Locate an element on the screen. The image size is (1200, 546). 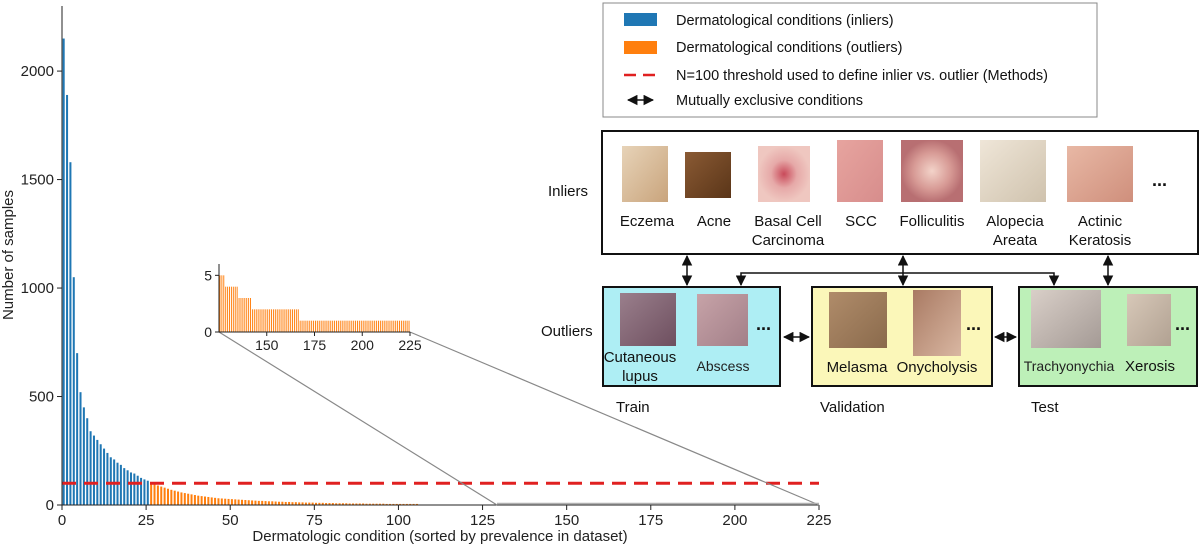
legend-inliers: Dermatological conditions (inliers) is located at coordinates (785, 21).